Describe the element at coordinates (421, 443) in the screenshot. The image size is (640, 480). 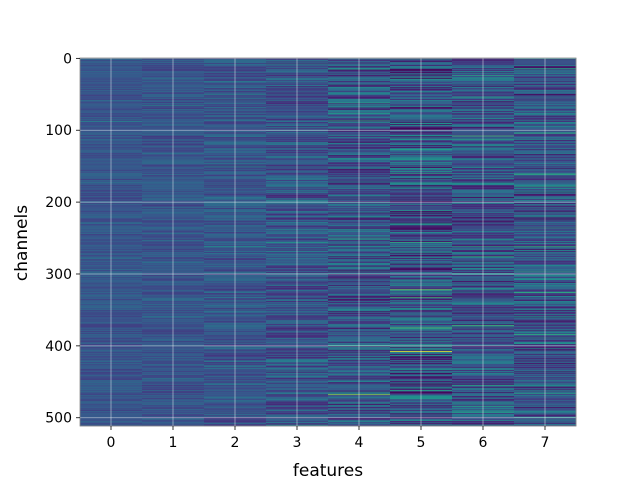
I see `x-tick-label: 5` at that location.